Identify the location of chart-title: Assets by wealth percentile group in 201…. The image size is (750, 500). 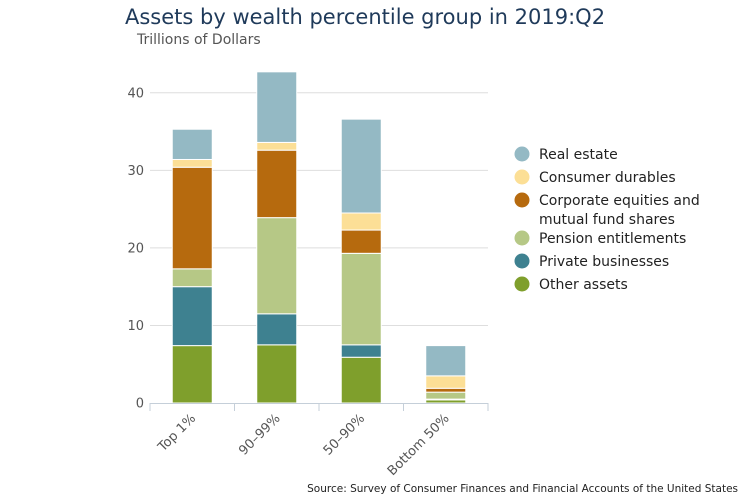
(365, 17).